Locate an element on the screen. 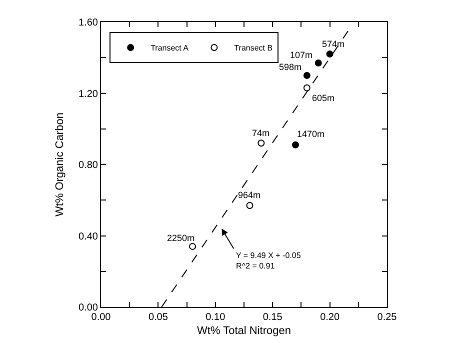  x-tick-label: 0.10 is located at coordinates (216, 317).